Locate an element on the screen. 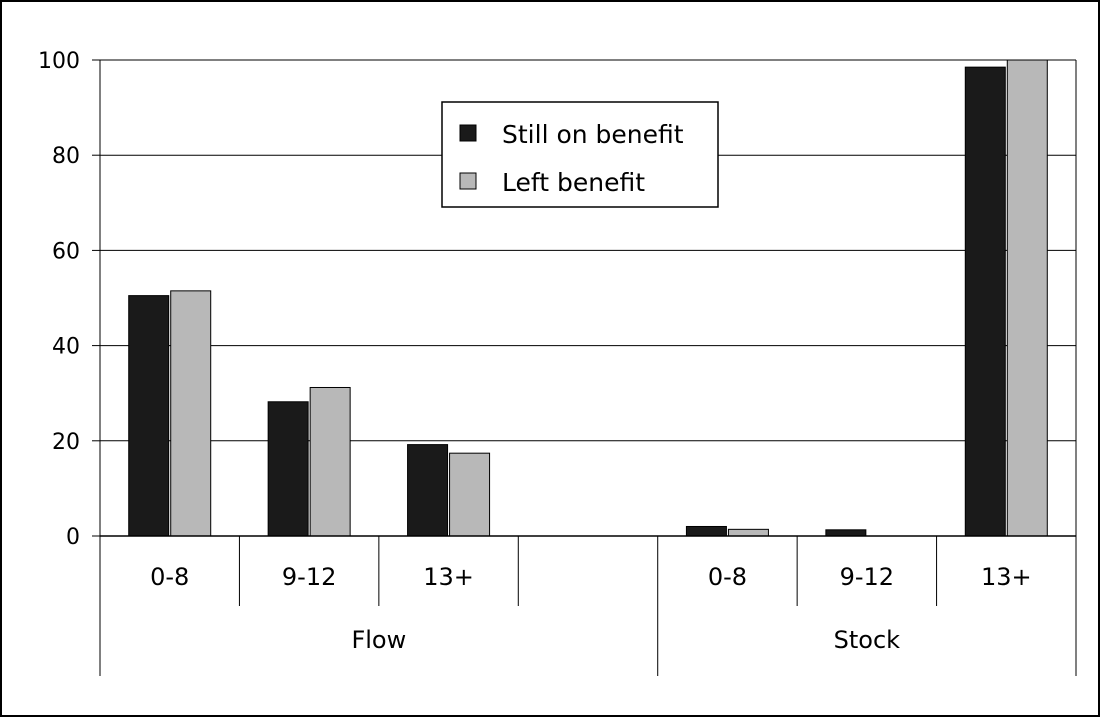 The image size is (1100, 717). y-tick-label: 20 is located at coordinates (66, 442).